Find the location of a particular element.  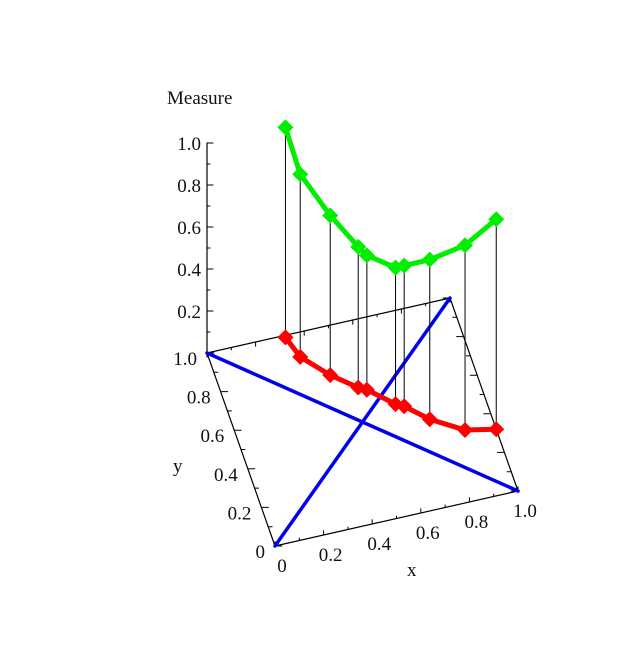

z-tick-label: 1.0 is located at coordinates (189, 144).